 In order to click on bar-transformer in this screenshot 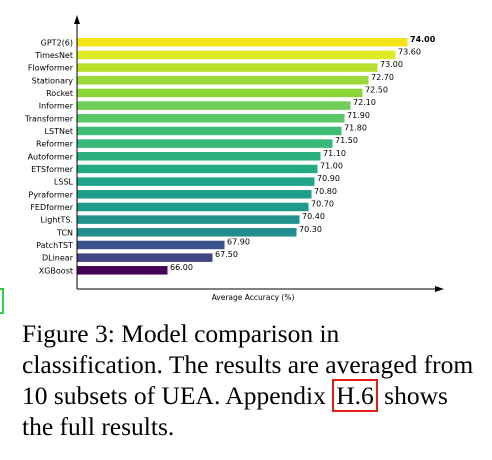, I will do `click(211, 118)`.